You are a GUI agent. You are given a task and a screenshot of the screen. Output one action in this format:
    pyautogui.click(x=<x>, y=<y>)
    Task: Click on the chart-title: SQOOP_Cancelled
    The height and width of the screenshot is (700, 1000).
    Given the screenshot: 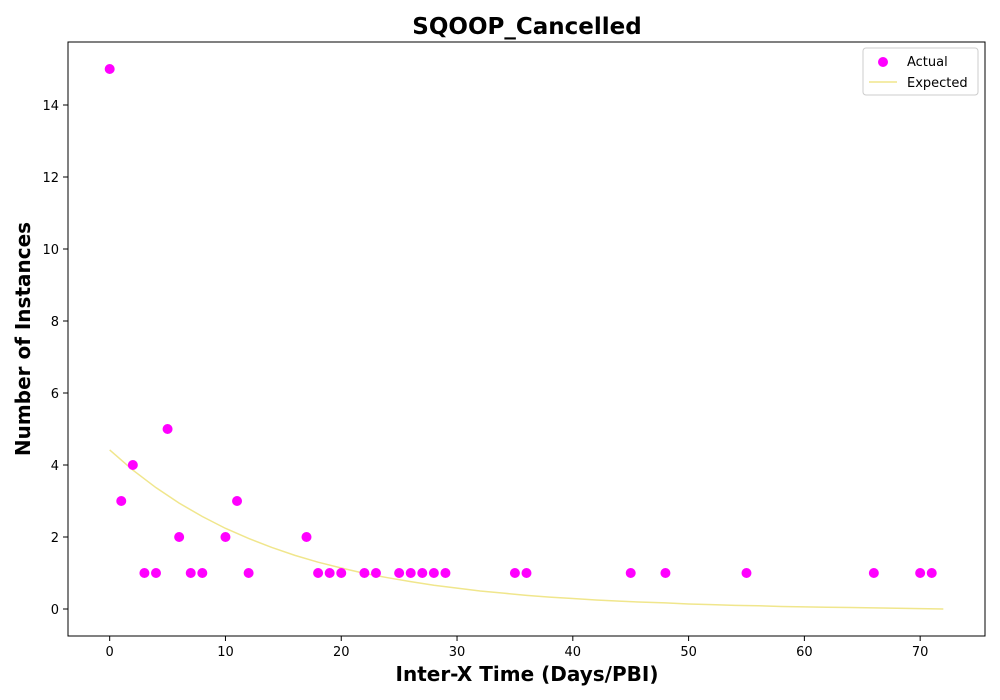 What is the action you would take?
    pyautogui.click(x=526, y=27)
    